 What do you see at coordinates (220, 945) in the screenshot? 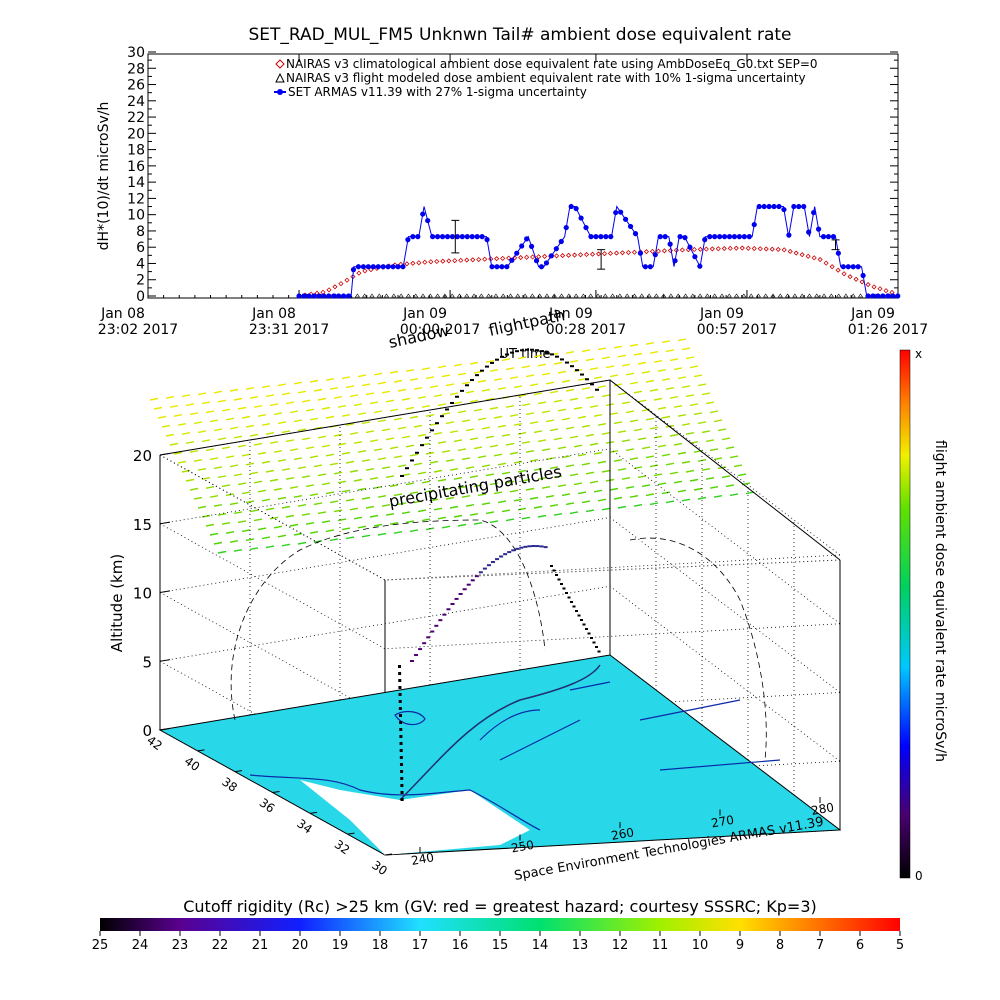
I see `rigidity-tick-label: 22` at bounding box center [220, 945].